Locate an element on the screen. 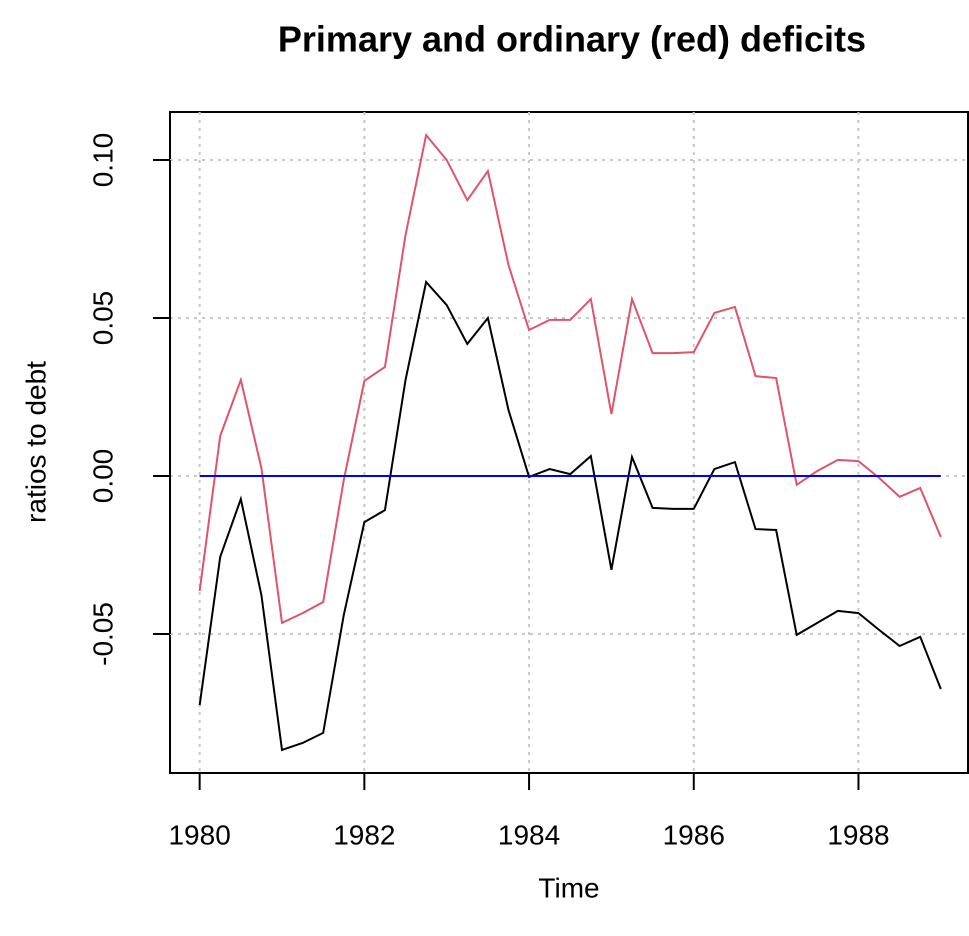  x-tick-label: 1980 is located at coordinates (199, 834).